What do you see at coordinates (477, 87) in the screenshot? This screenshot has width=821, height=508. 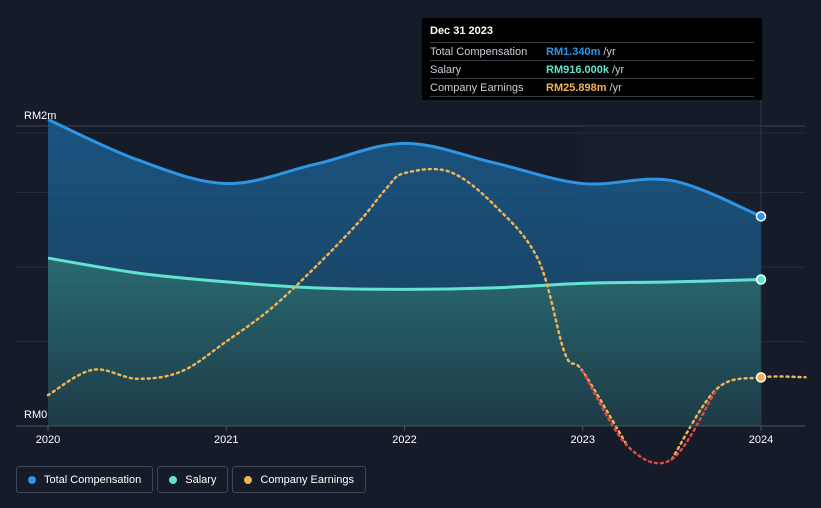 I see `tooltip-label: Company Earnings` at bounding box center [477, 87].